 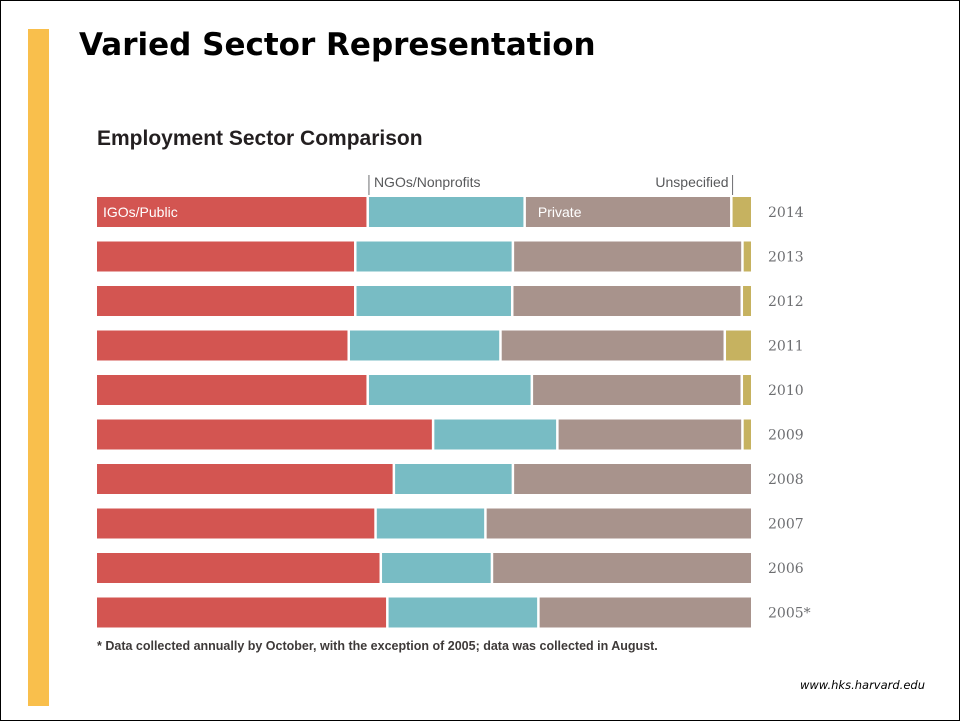 I want to click on bar-segment-unspecified-2011, so click(x=738, y=345).